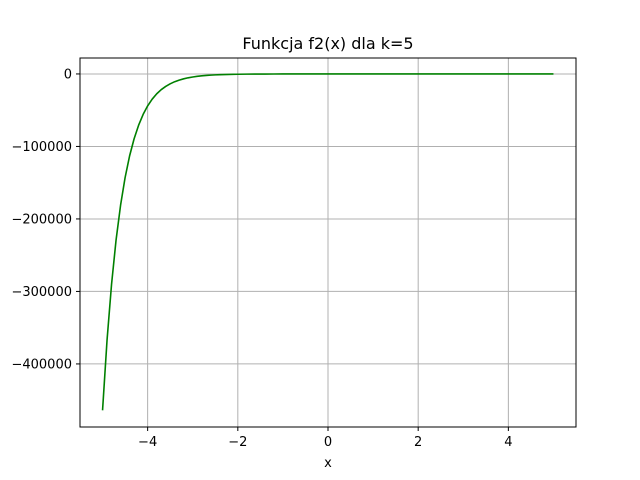 The image size is (640, 480). I want to click on chart-title: Funkcja f2(x) dla k=5, so click(327, 43).